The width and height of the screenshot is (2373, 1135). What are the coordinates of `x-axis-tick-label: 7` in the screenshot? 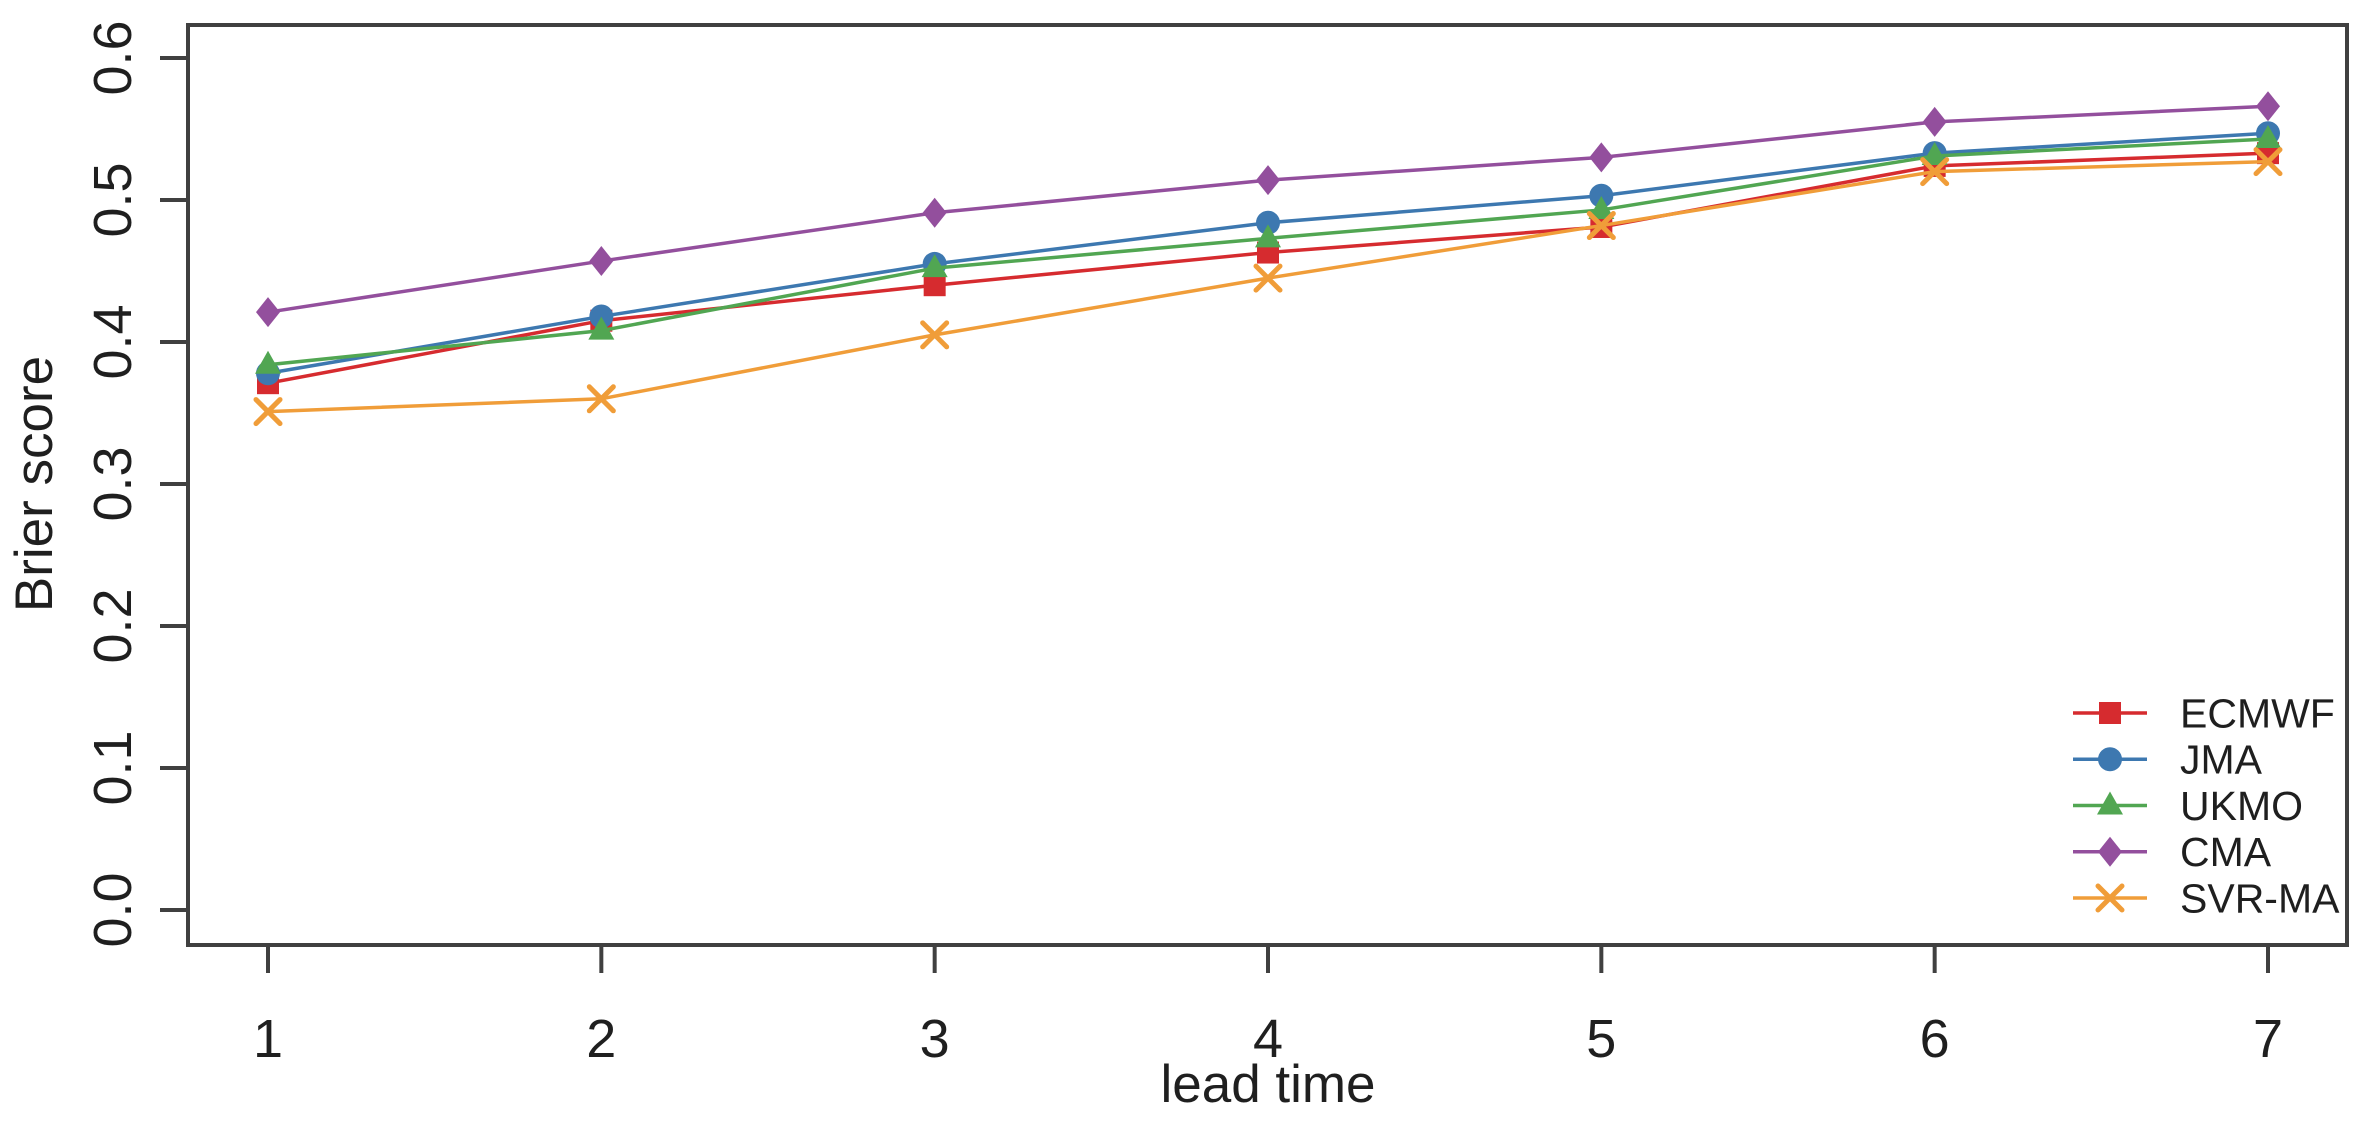 It's located at (2268, 1039).